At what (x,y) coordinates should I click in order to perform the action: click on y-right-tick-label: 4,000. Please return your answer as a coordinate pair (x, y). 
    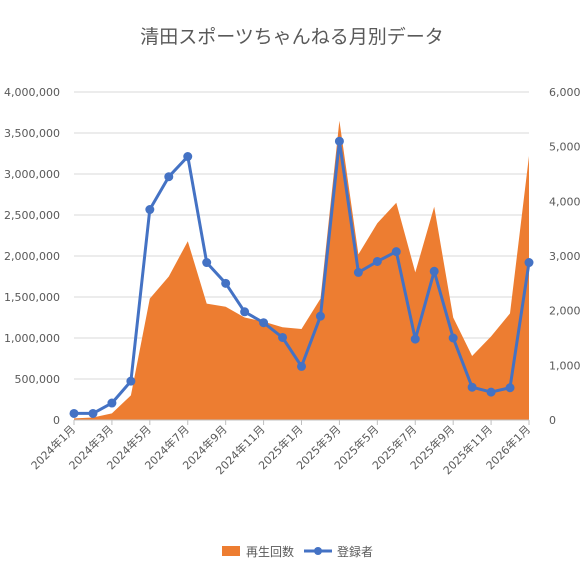
    Looking at the image, I should click on (565, 201).